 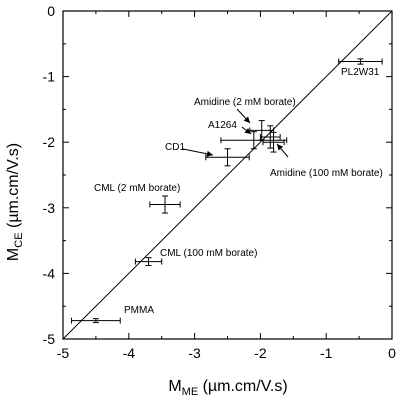 I want to click on y-axis-title-main: M, so click(x=13, y=254).